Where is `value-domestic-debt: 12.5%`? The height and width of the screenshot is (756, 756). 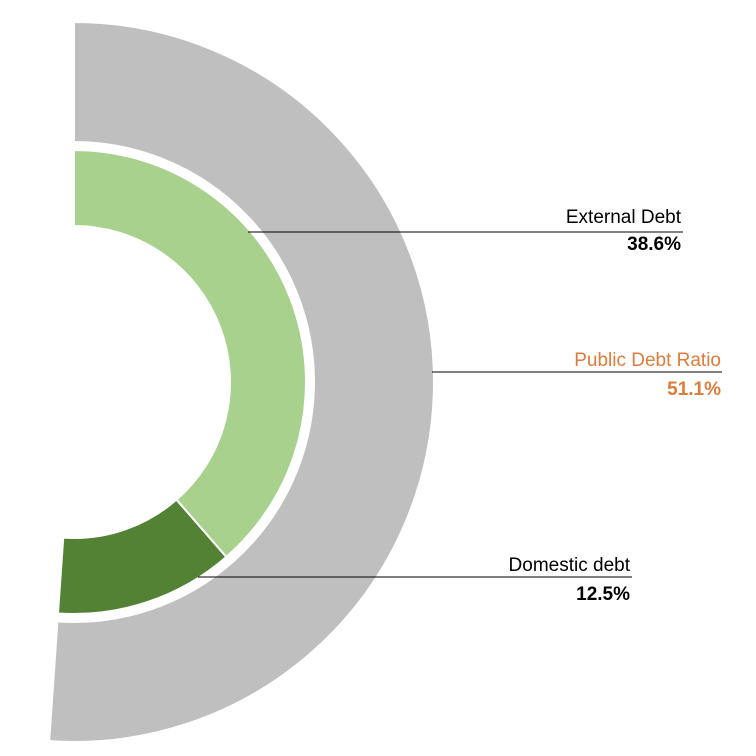 value-domestic-debt: 12.5% is located at coordinates (603, 594).